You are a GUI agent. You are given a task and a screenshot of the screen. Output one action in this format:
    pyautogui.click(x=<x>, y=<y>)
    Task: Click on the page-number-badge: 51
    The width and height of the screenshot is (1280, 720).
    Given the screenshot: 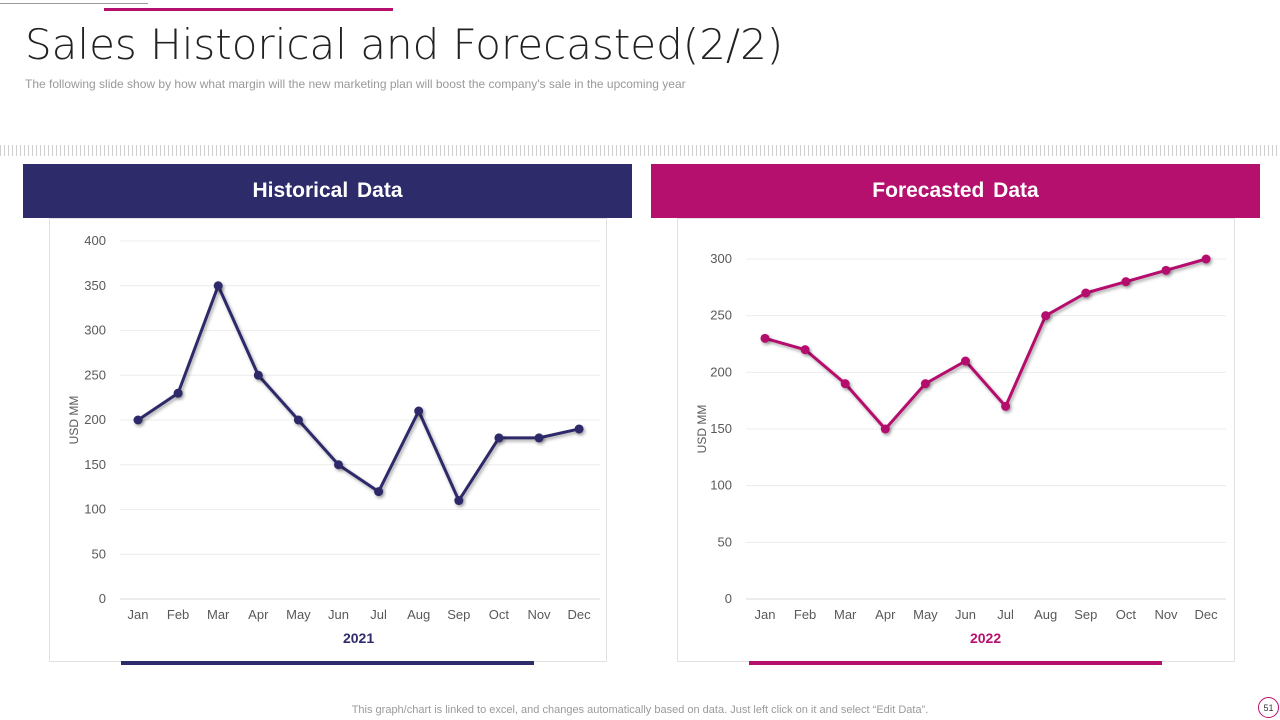 What is the action you would take?
    pyautogui.click(x=1268, y=707)
    